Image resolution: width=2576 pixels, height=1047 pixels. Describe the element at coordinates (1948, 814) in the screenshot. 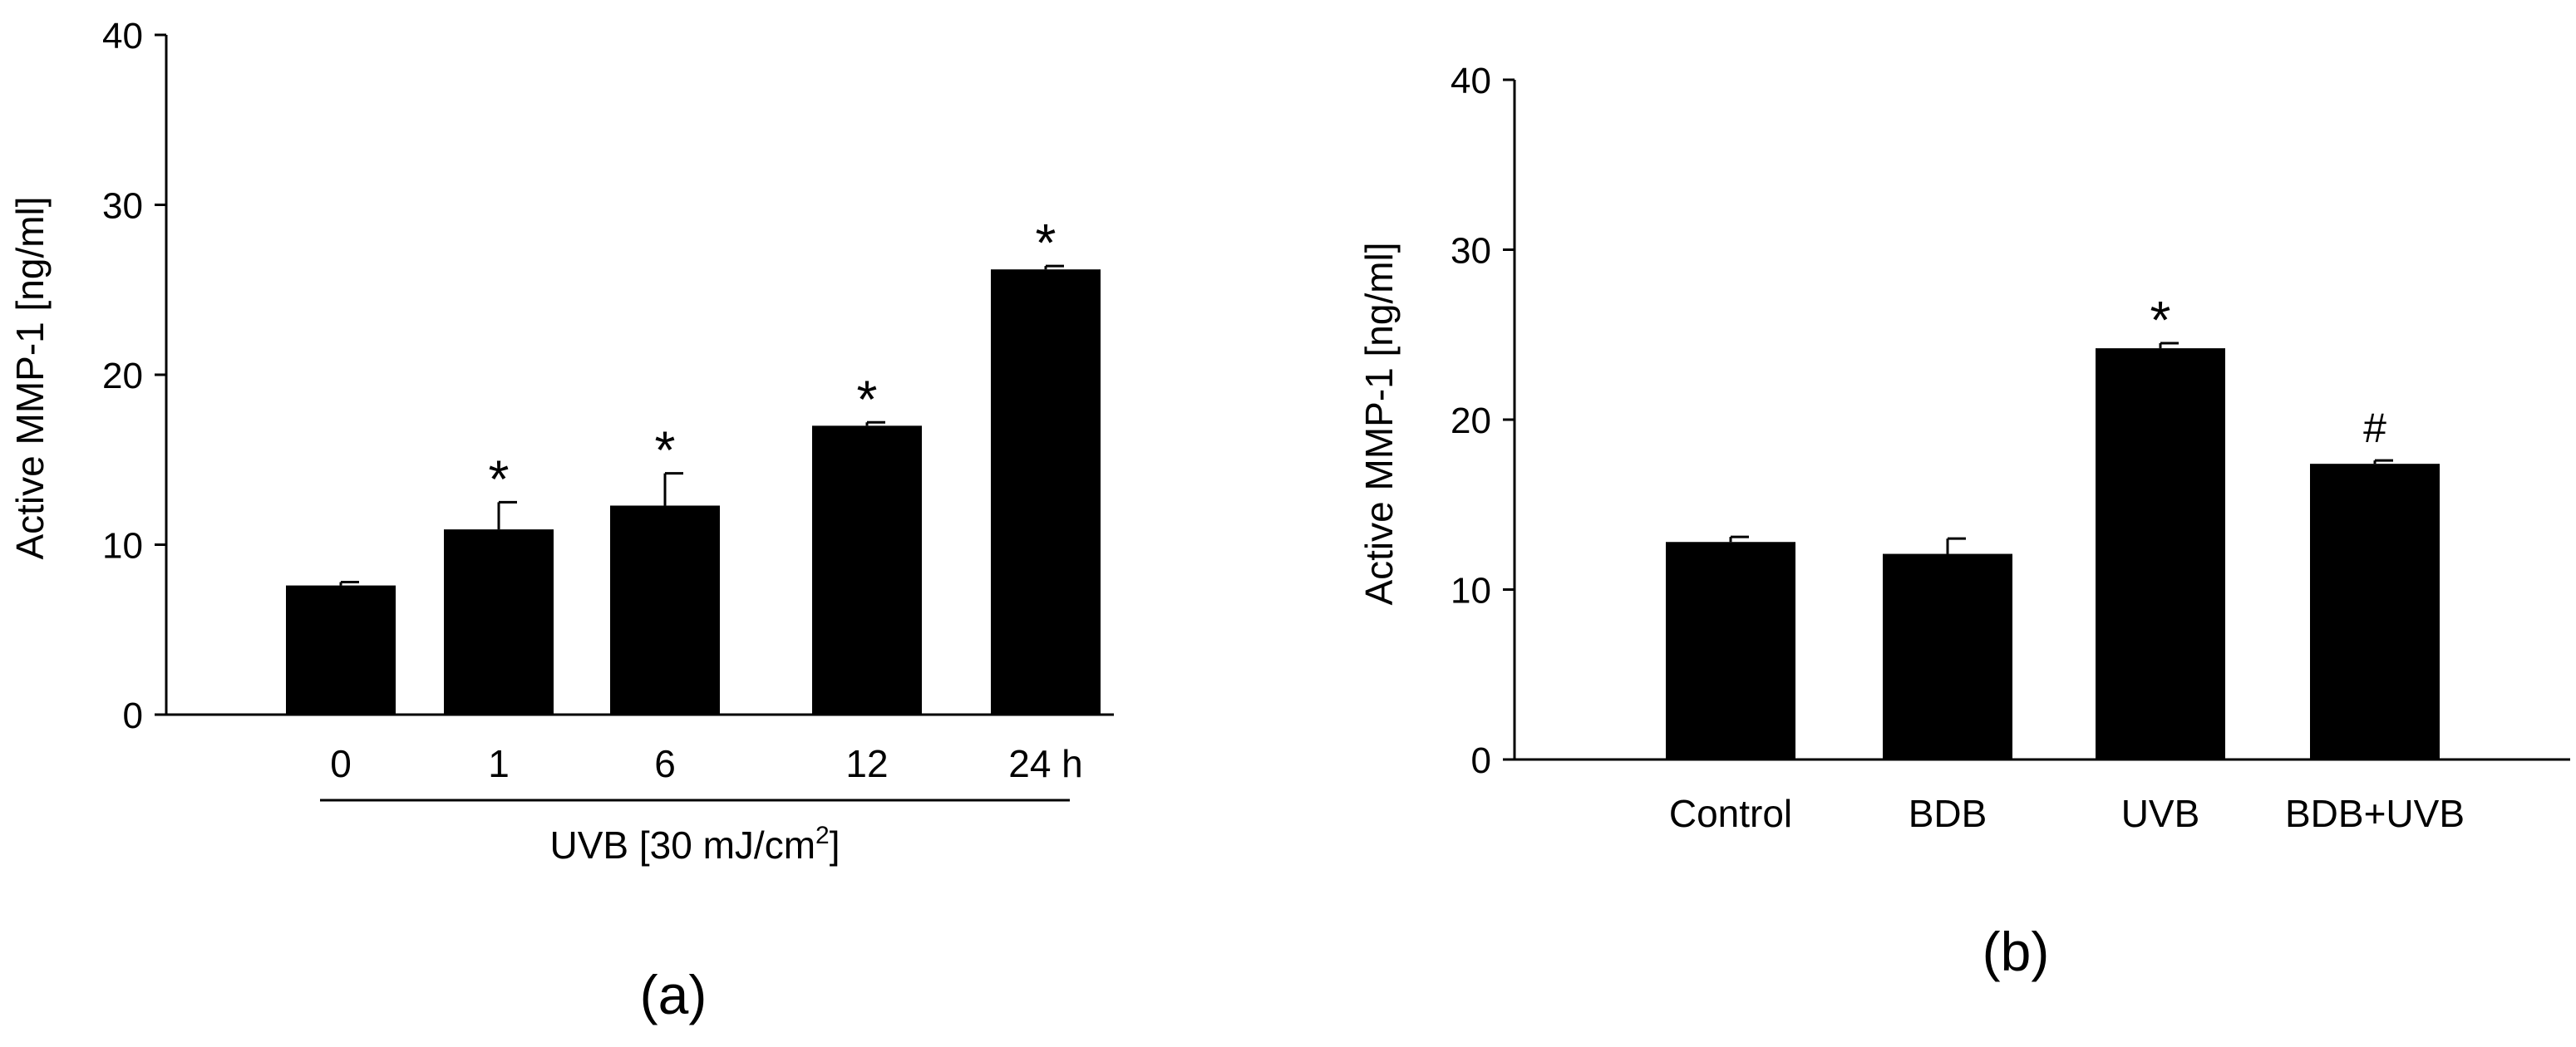

I see `category-label: BDB` at that location.